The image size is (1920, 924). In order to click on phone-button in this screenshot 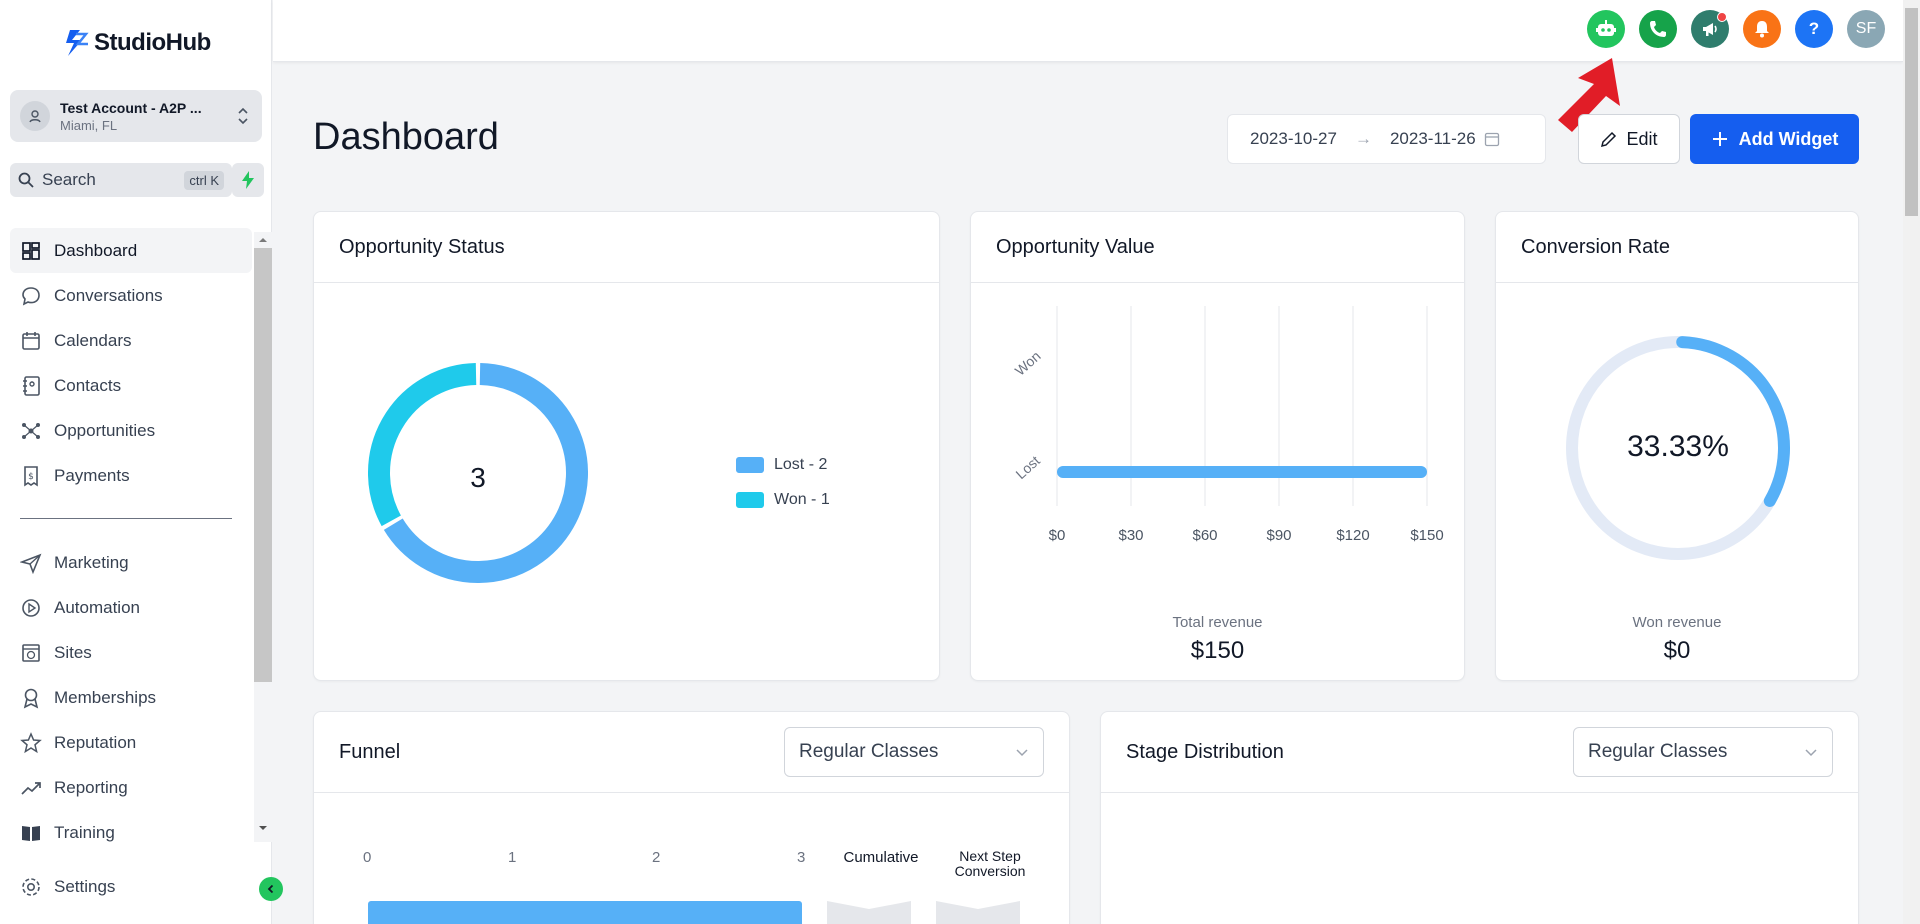, I will do `click(1658, 29)`.